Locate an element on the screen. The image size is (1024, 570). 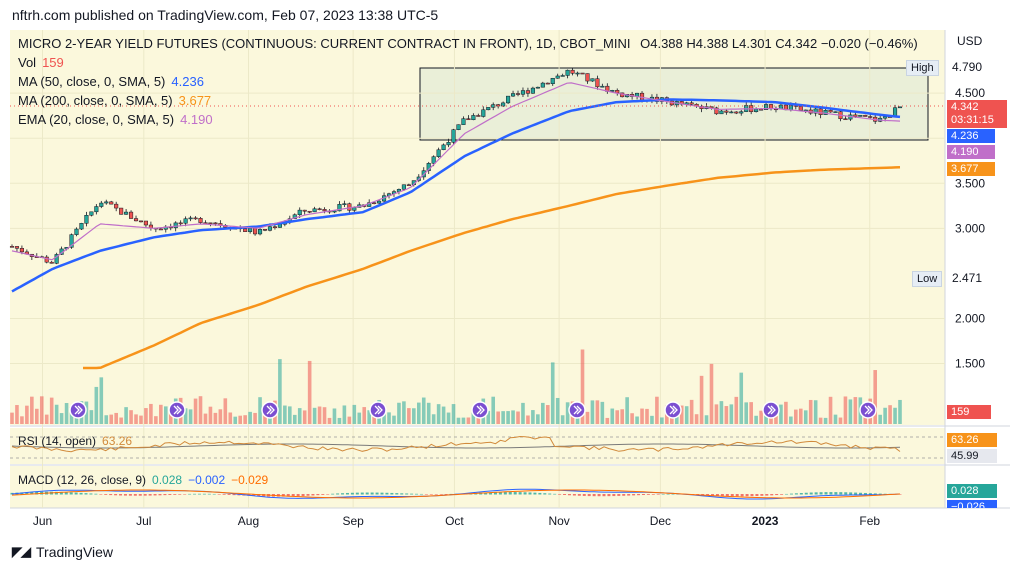
low-value: 2.471 is located at coordinates (967, 278).